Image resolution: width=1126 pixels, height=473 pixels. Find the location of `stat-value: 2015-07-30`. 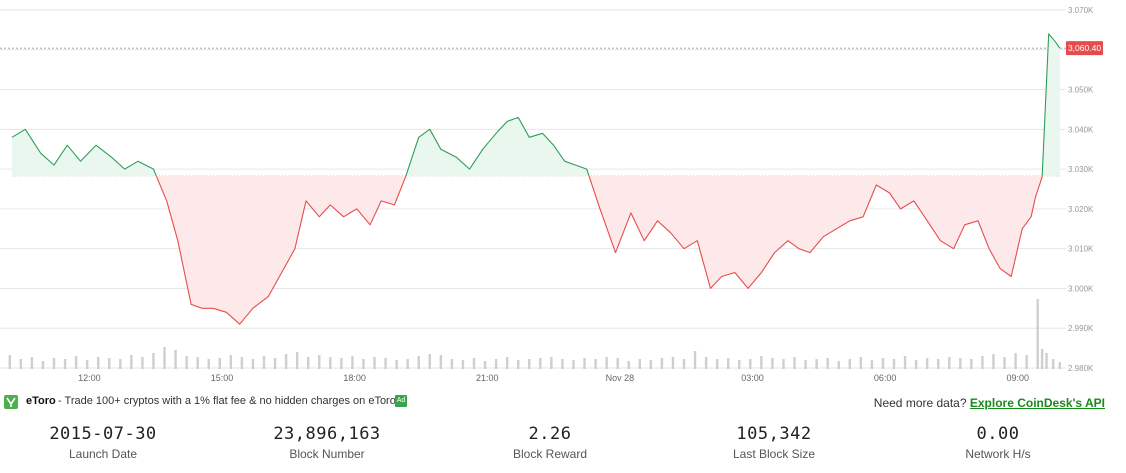

stat-value: 2015-07-30 is located at coordinates (103, 434).